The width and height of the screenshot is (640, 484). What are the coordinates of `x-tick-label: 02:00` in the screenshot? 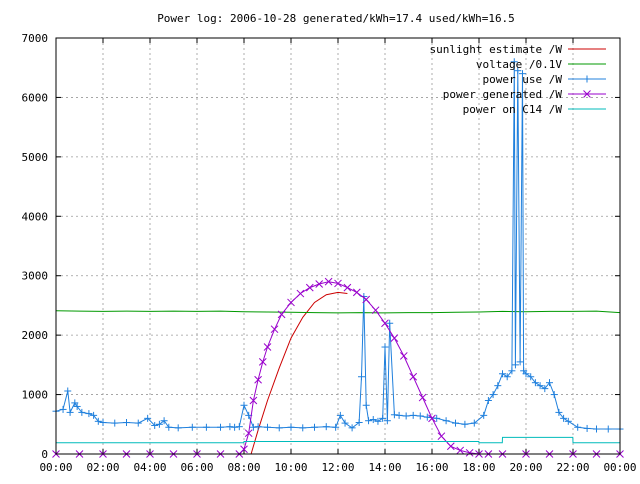 It's located at (102, 467).